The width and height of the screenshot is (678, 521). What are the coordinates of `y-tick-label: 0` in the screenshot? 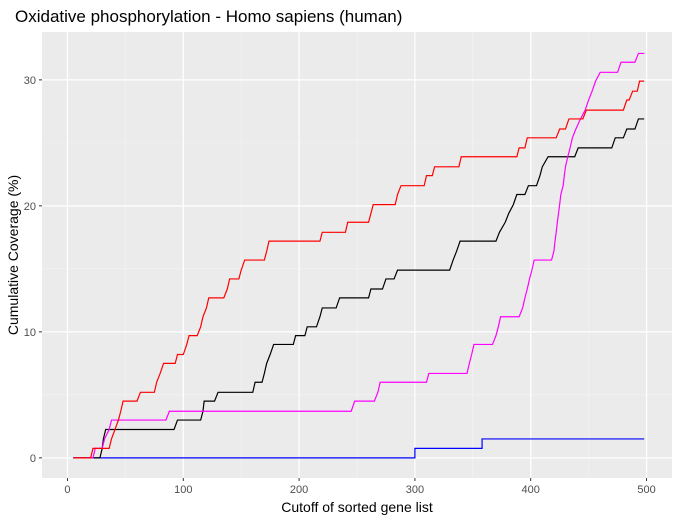 It's located at (33, 459).